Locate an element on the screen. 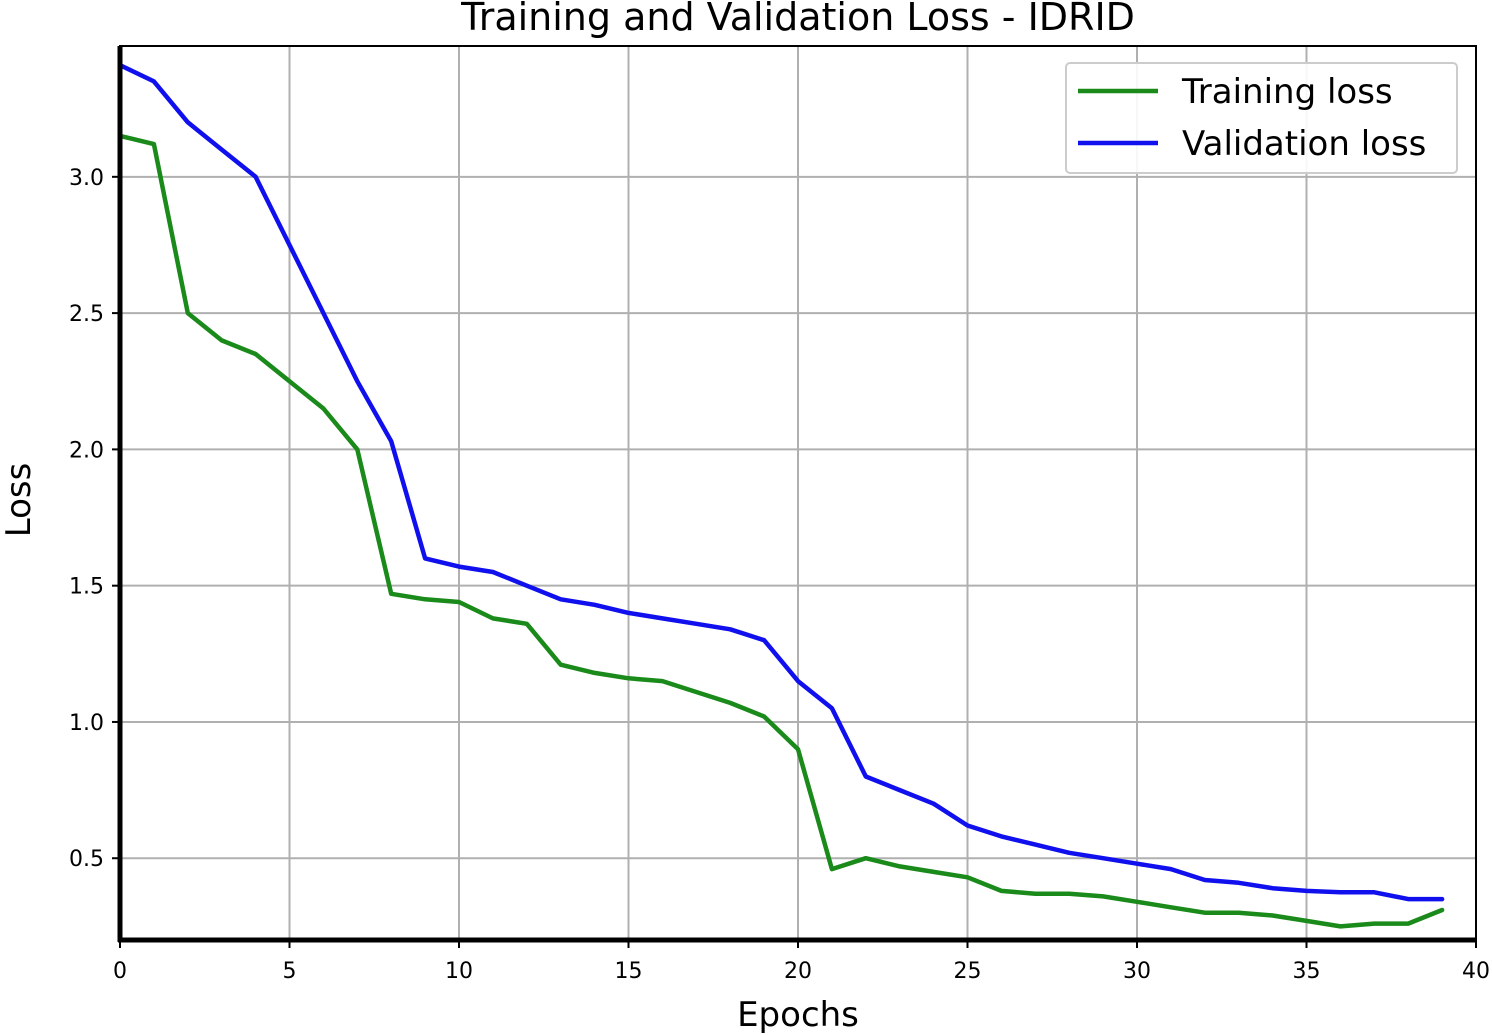  x-tick-label: 40 is located at coordinates (1476, 971).